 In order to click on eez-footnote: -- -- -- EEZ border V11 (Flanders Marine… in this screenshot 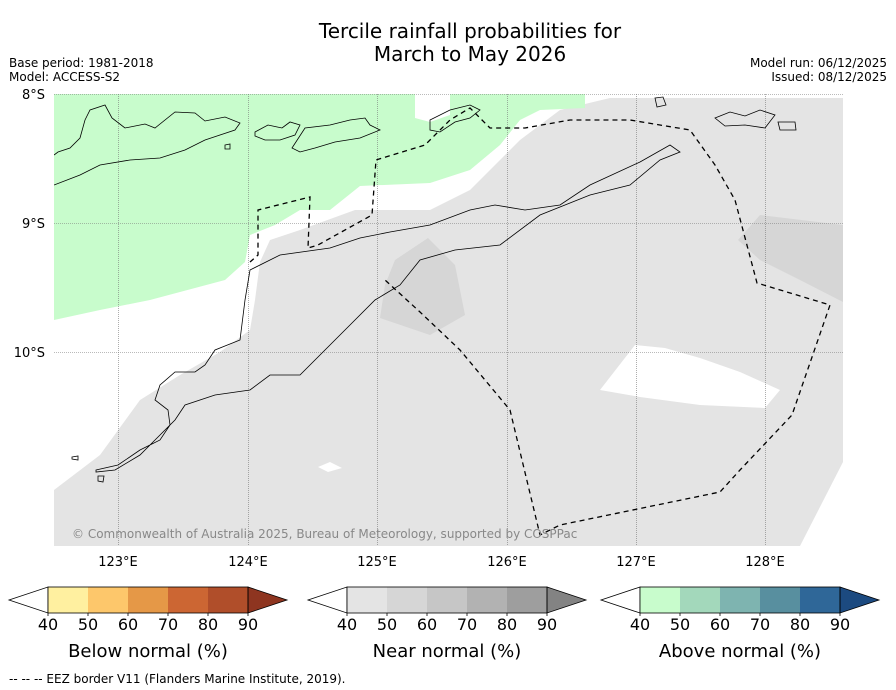, I will do `click(177, 679)`.